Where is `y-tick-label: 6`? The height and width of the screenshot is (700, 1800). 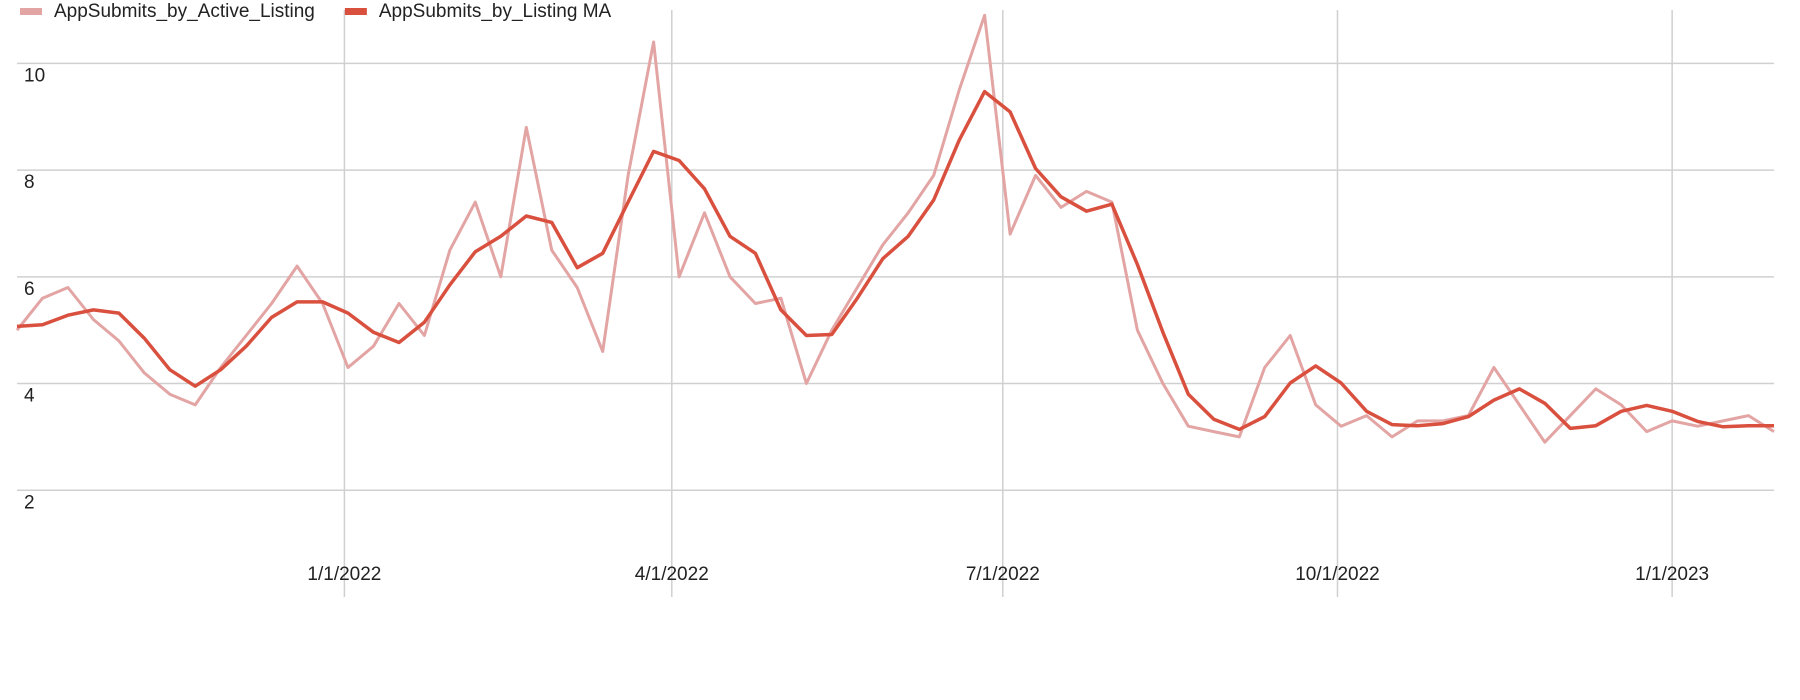
y-tick-label: 6 is located at coordinates (29, 289).